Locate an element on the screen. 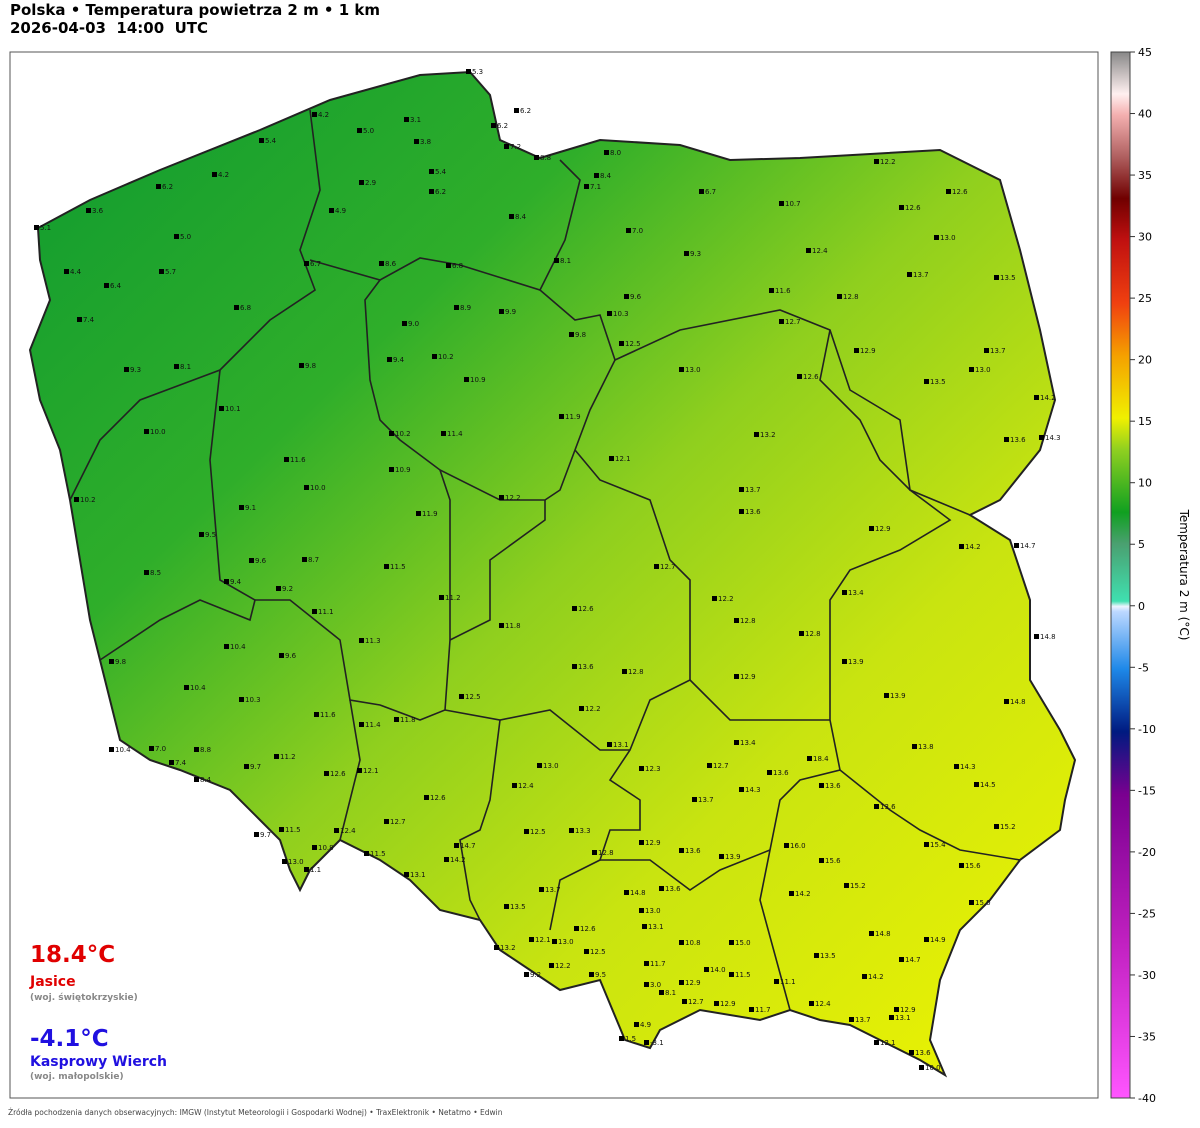 The height and width of the screenshot is (1128, 1200). station-value: 15.2 is located at coordinates (858, 886).